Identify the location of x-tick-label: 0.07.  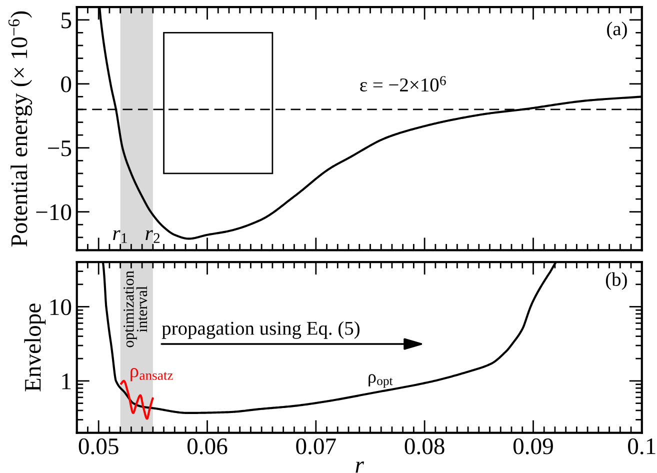
(316, 446).